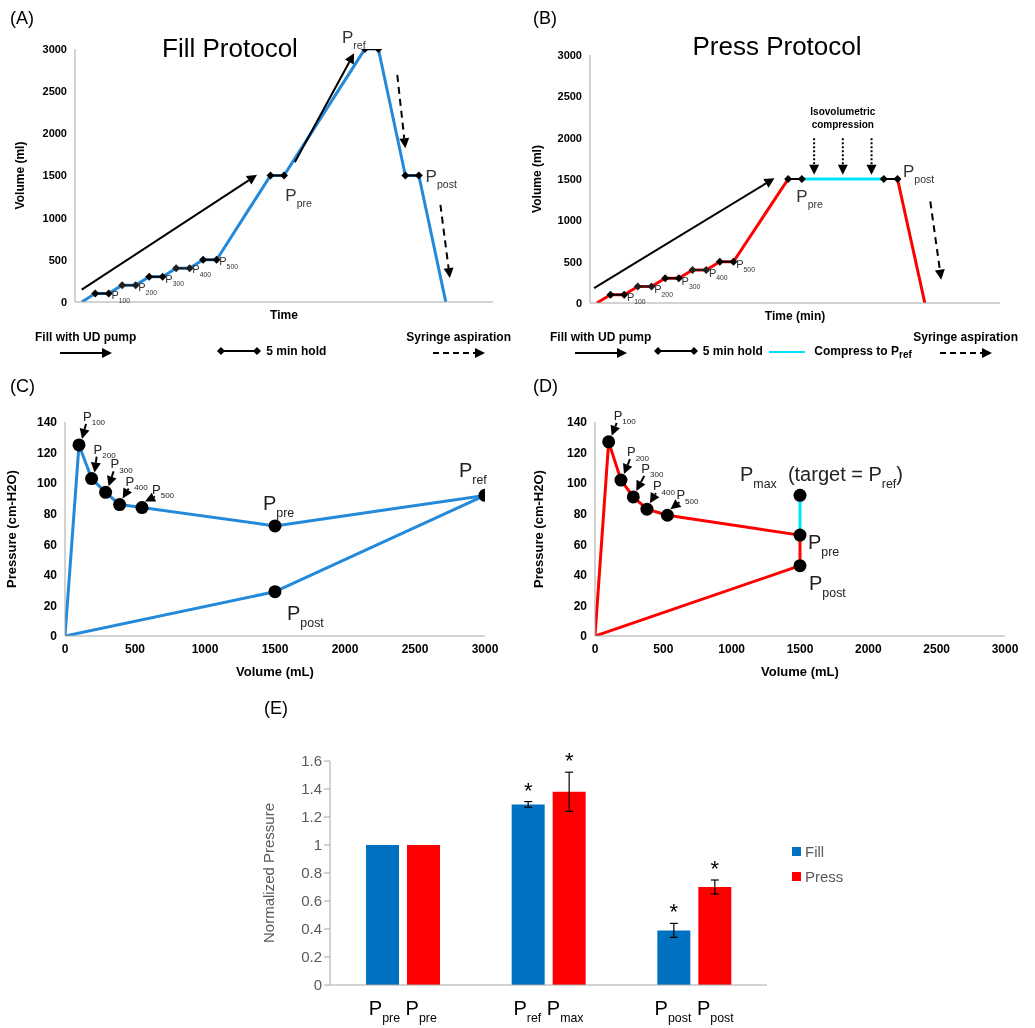 The image size is (1035, 1028). I want to click on x-tick-label: 0, so click(595, 648).